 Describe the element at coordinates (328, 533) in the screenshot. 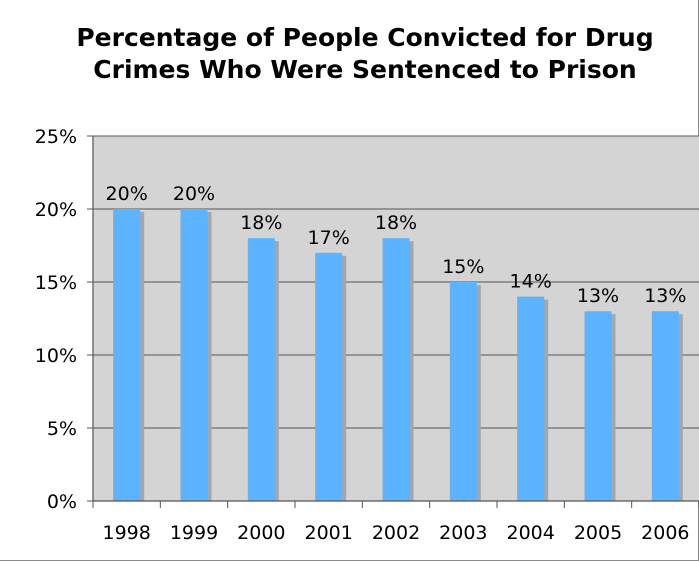

I see `x-tick-label: 2001` at that location.